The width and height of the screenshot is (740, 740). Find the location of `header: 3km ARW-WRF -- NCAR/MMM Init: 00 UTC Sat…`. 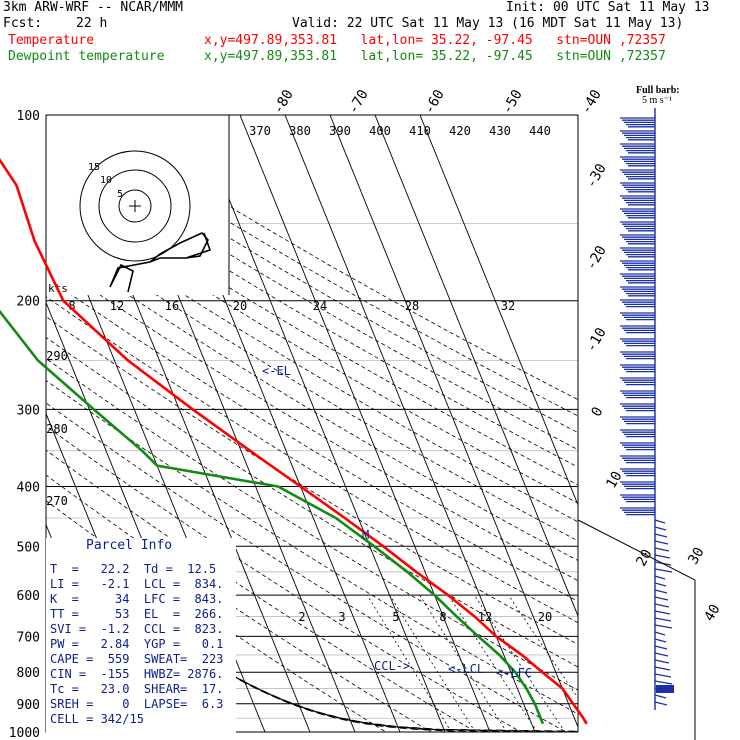

header: 3km ARW-WRF -- NCAR/MMM Init: 00 UTC Sat… is located at coordinates (370, 35).